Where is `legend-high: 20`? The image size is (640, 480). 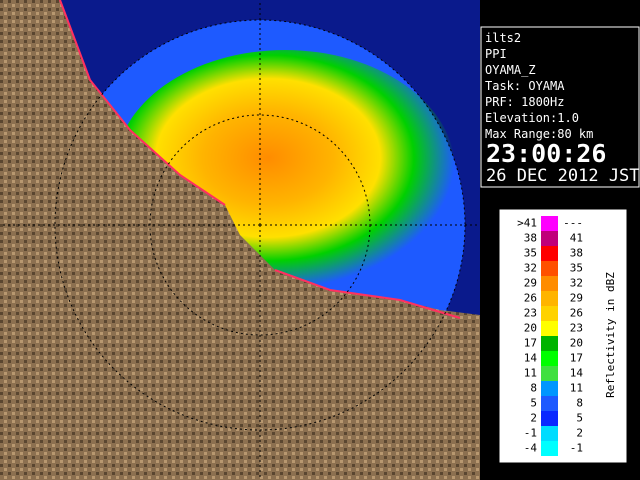 legend-high: 20 is located at coordinates (576, 343).